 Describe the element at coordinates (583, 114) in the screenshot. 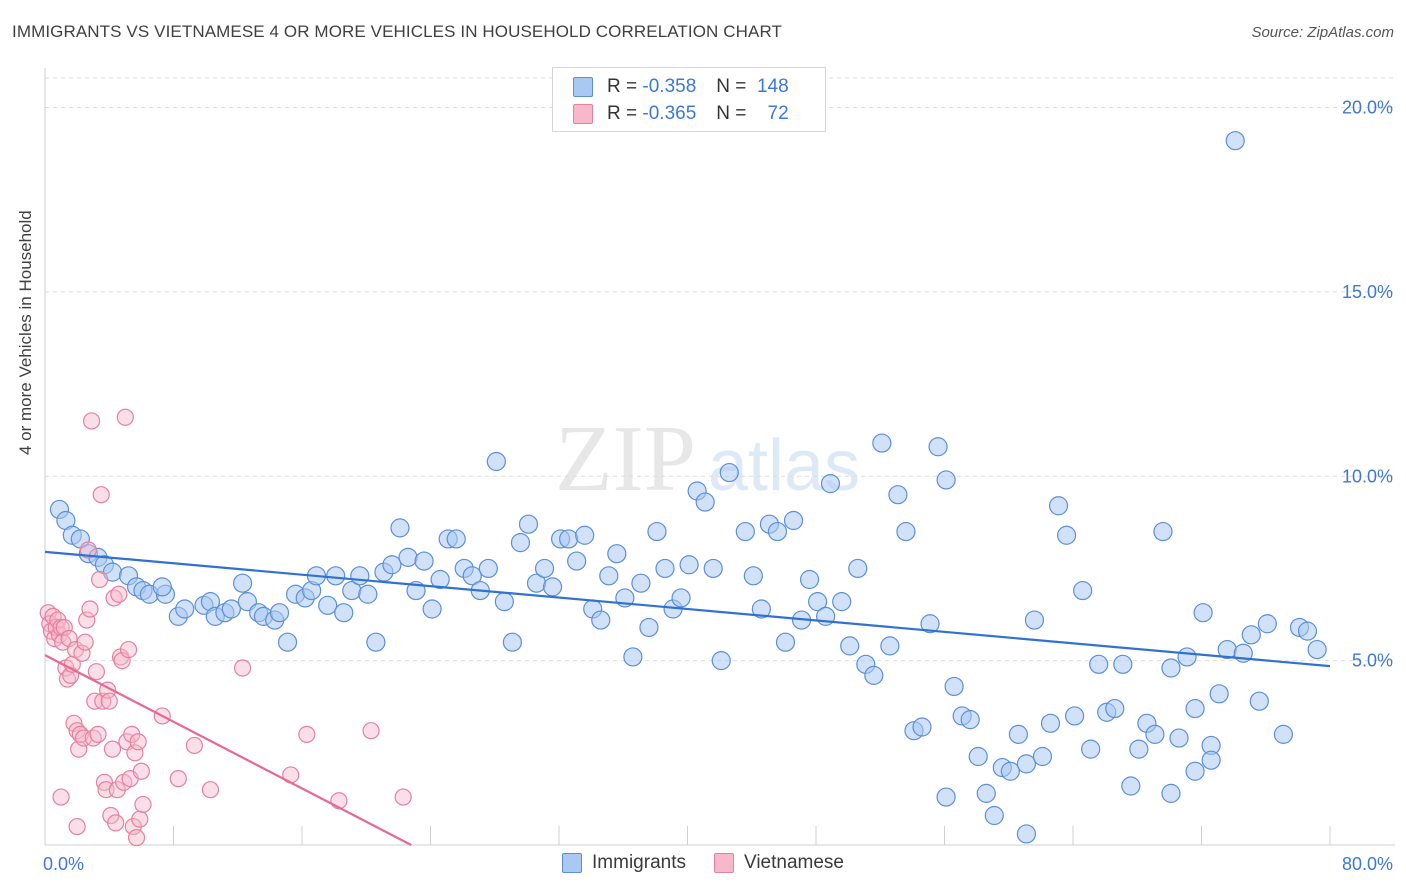

I see `vietnamese-swatch` at that location.